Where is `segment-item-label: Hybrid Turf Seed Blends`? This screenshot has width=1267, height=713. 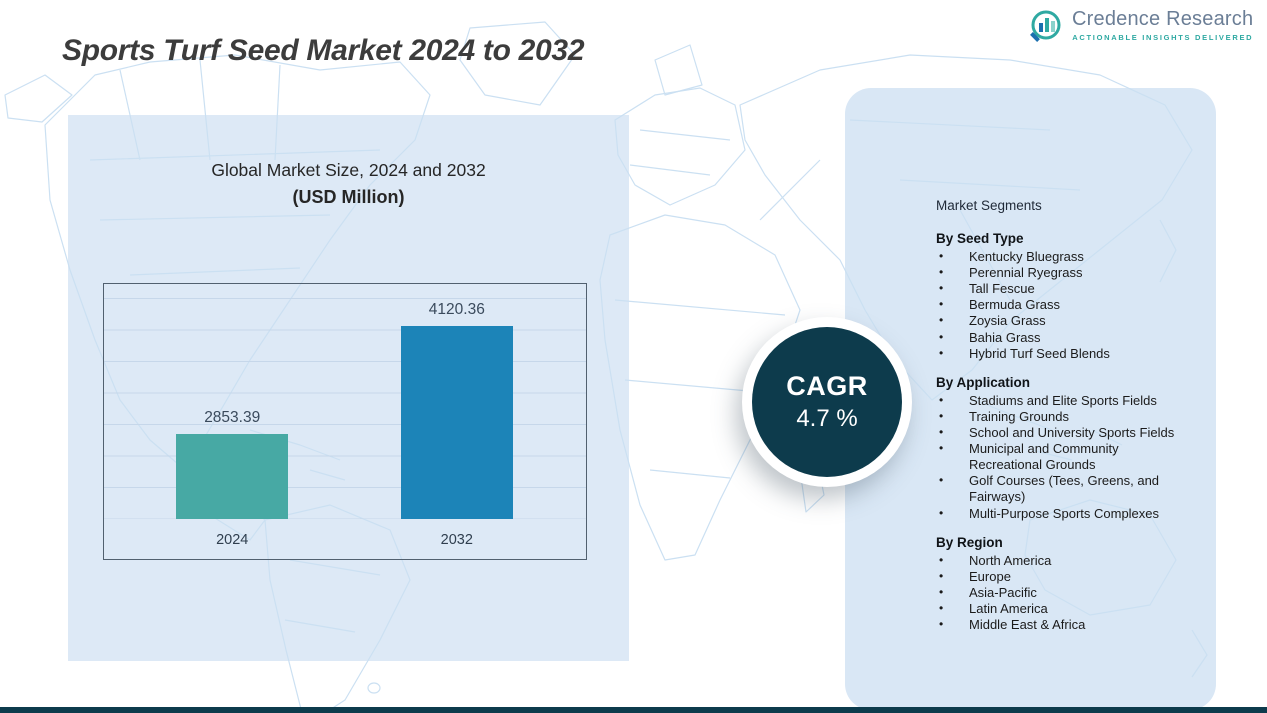 segment-item-label: Hybrid Turf Seed Blends is located at coordinates (1039, 353).